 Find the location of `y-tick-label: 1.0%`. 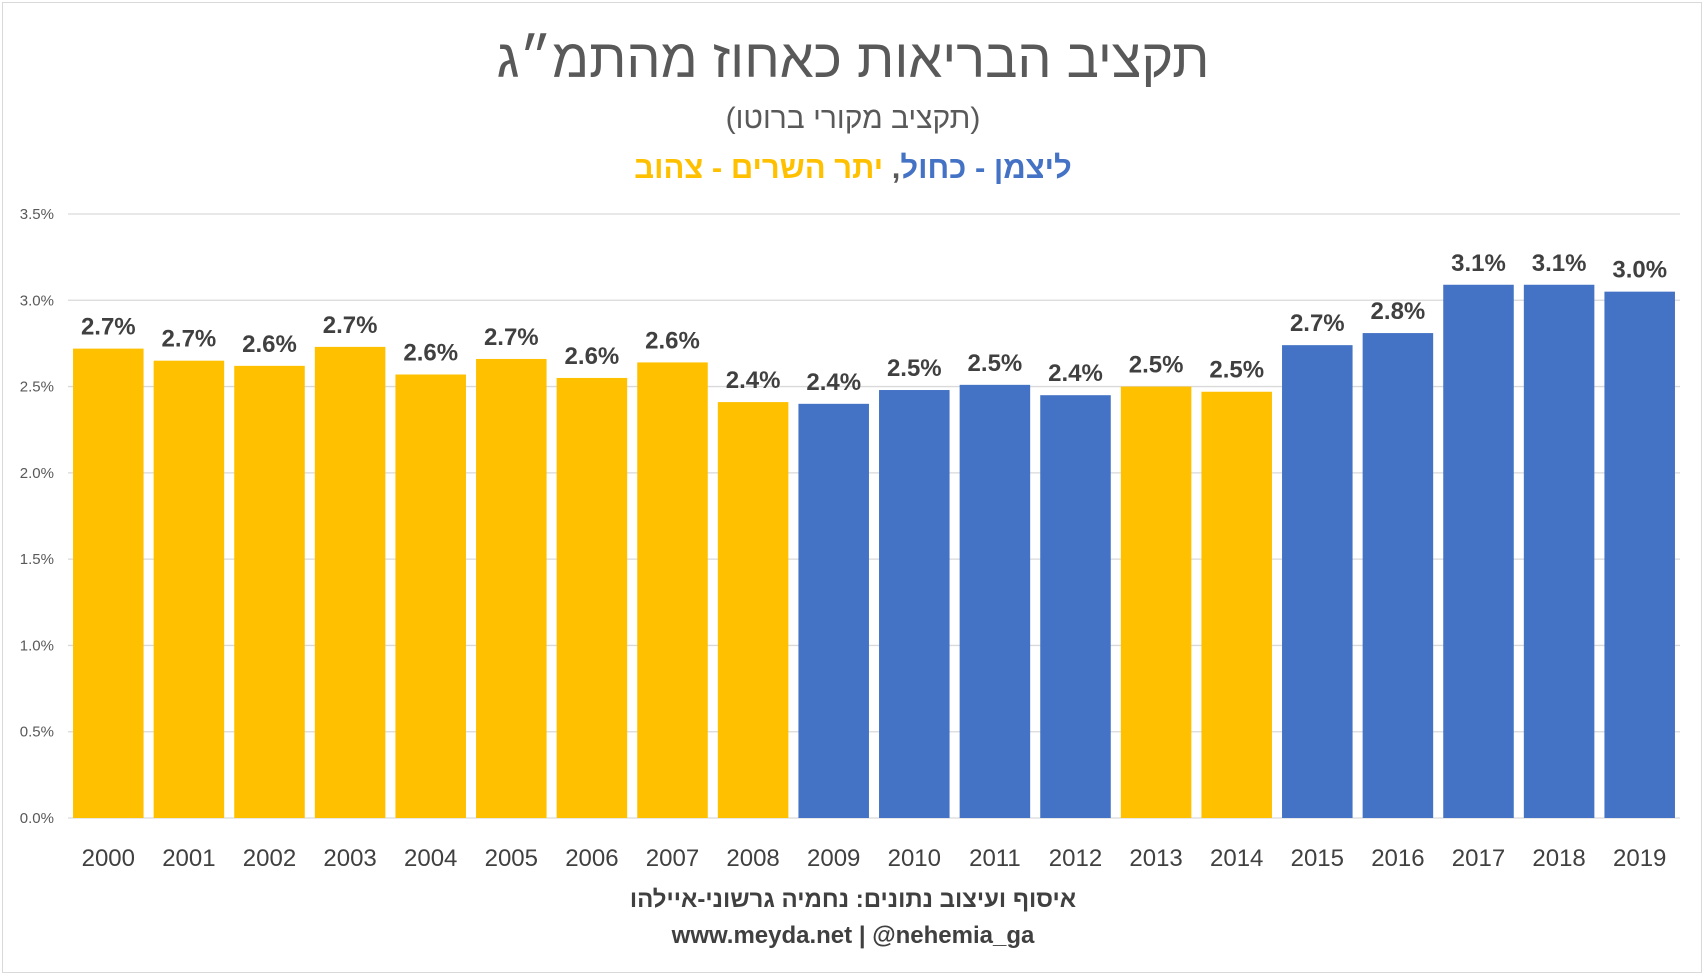

y-tick-label: 1.0% is located at coordinates (37, 645).